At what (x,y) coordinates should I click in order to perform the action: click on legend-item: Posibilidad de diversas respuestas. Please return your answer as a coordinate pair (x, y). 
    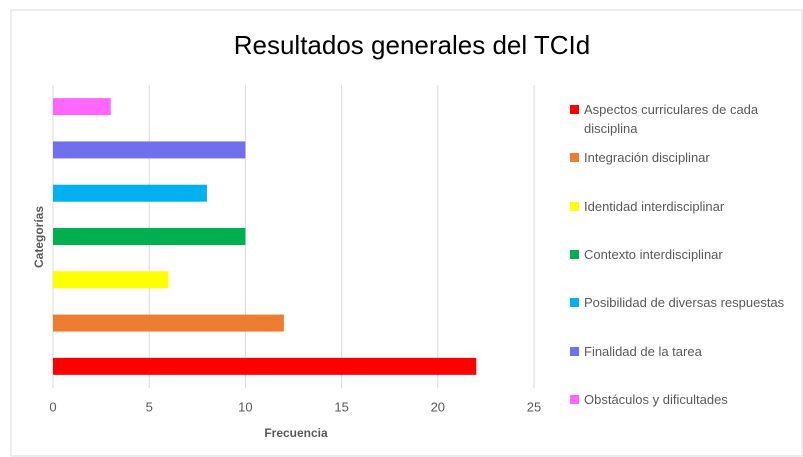
    Looking at the image, I should click on (685, 302).